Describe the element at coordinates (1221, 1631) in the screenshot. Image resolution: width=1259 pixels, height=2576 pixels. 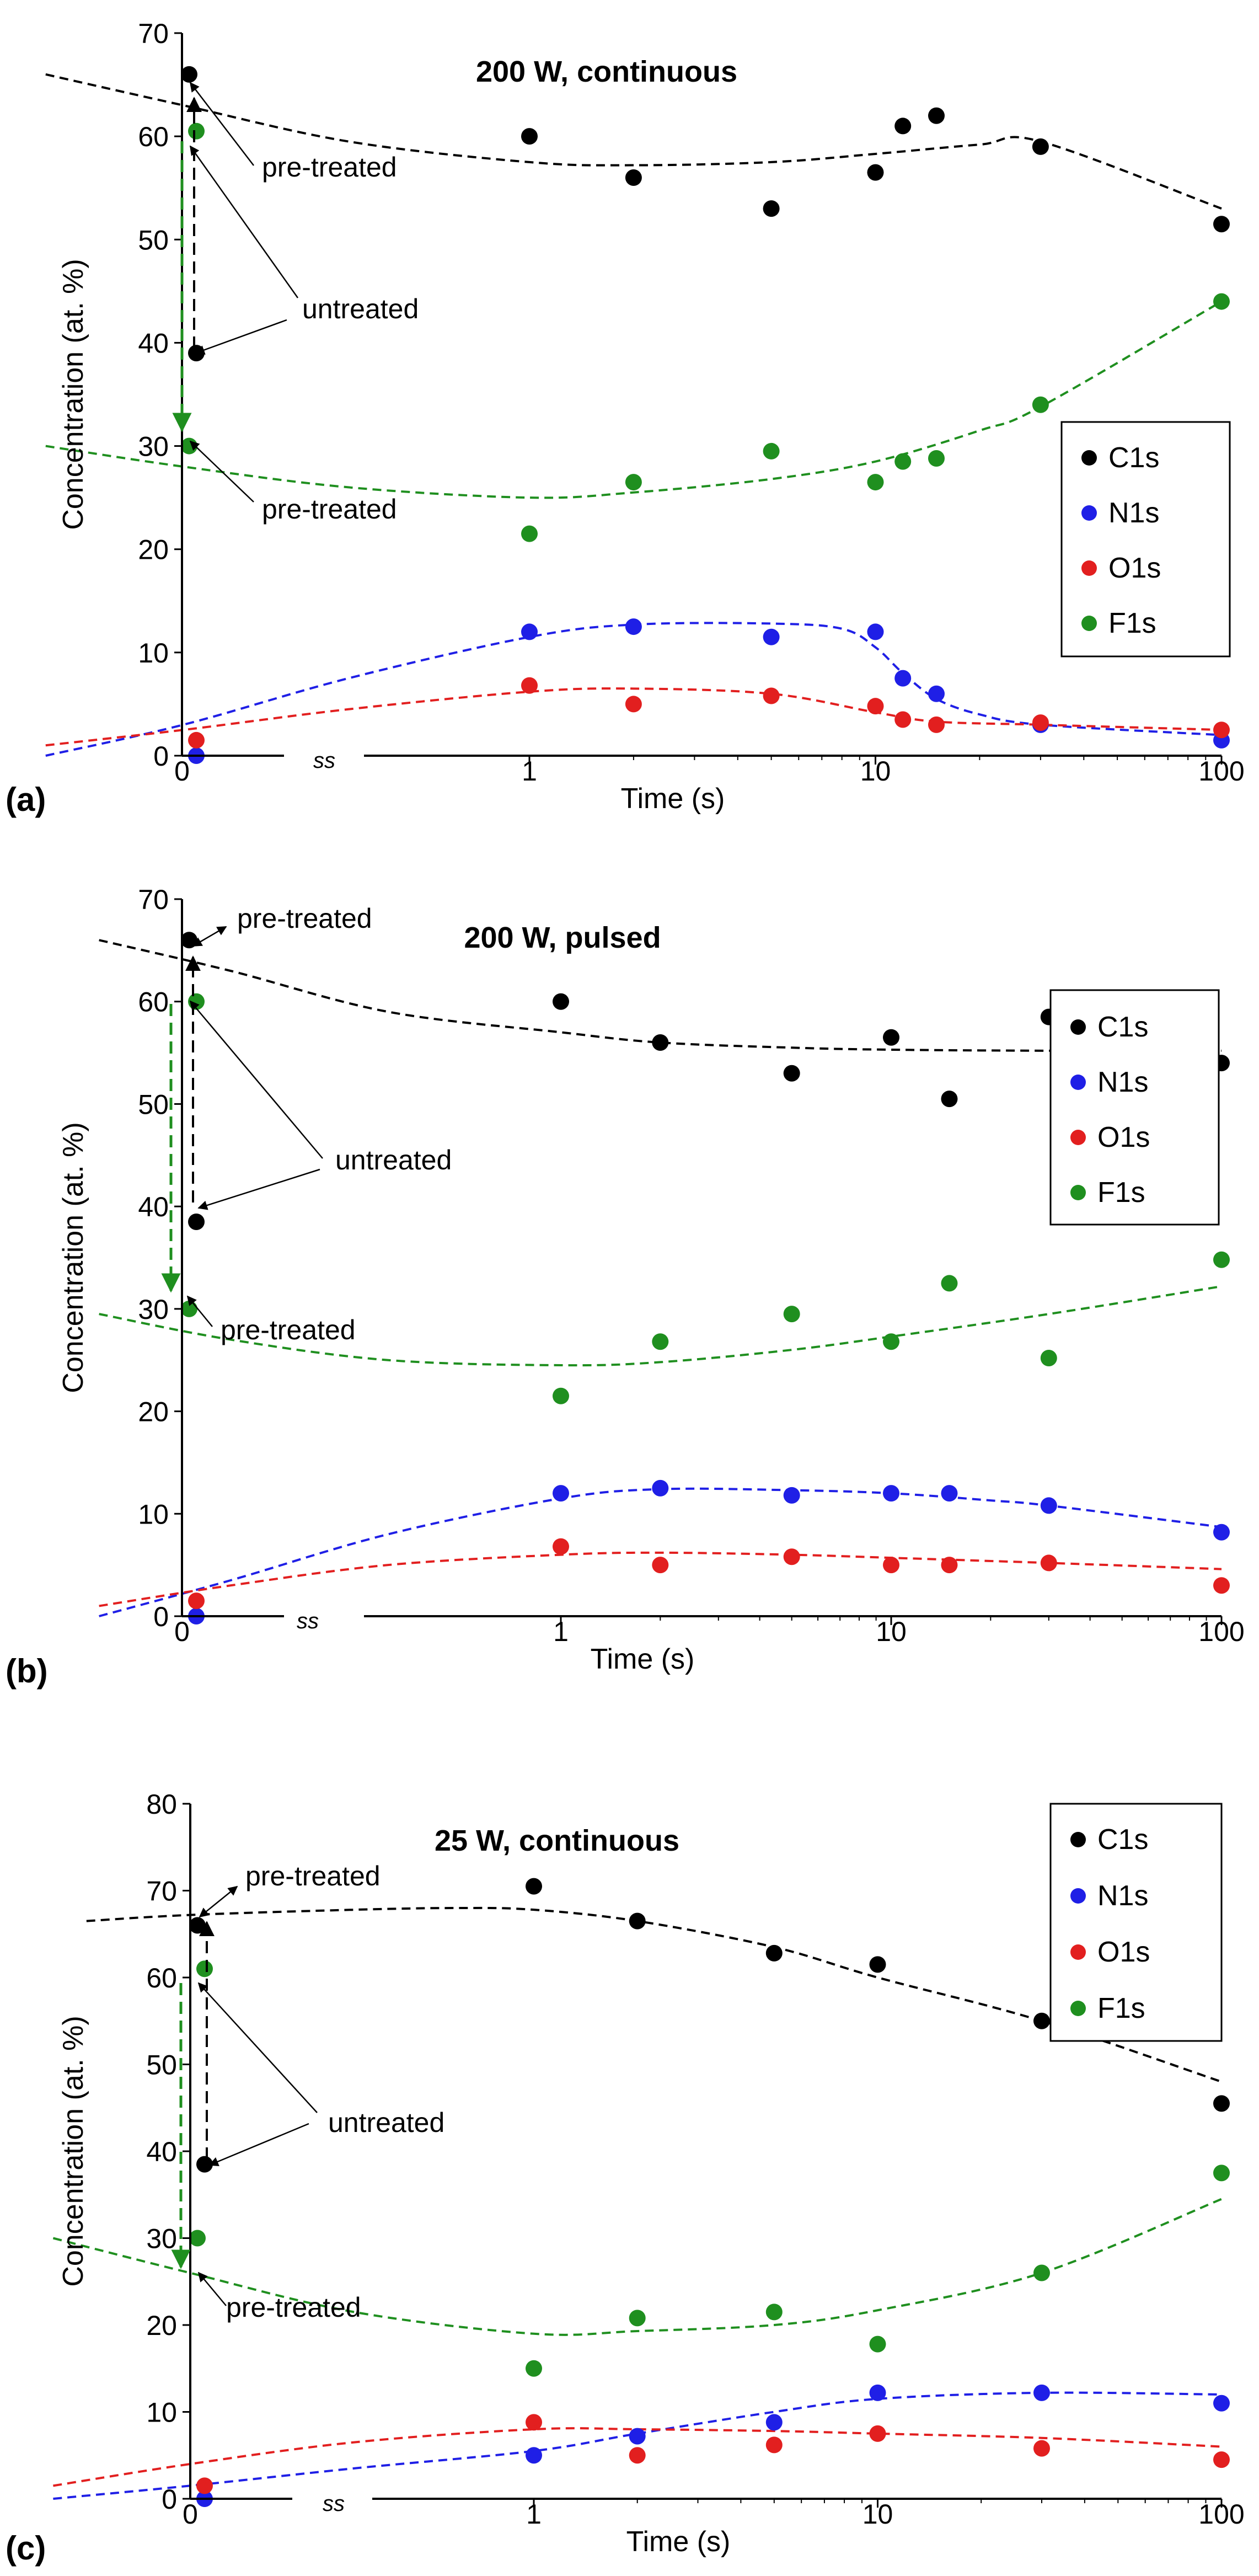
I see `panel-b-xtick-label: 100` at that location.